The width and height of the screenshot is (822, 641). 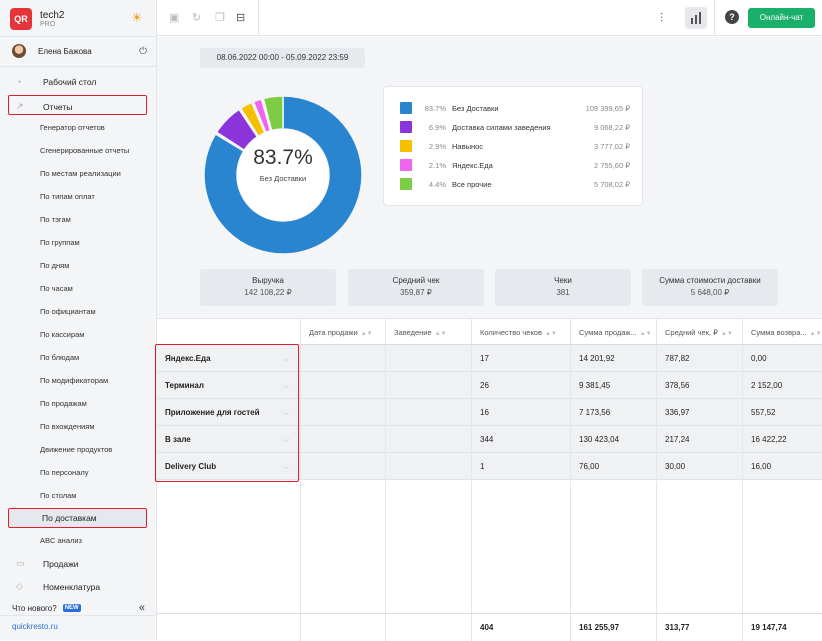 What do you see at coordinates (56, 288) in the screenshot?
I see `sidebar-subitem: По часам` at bounding box center [56, 288].